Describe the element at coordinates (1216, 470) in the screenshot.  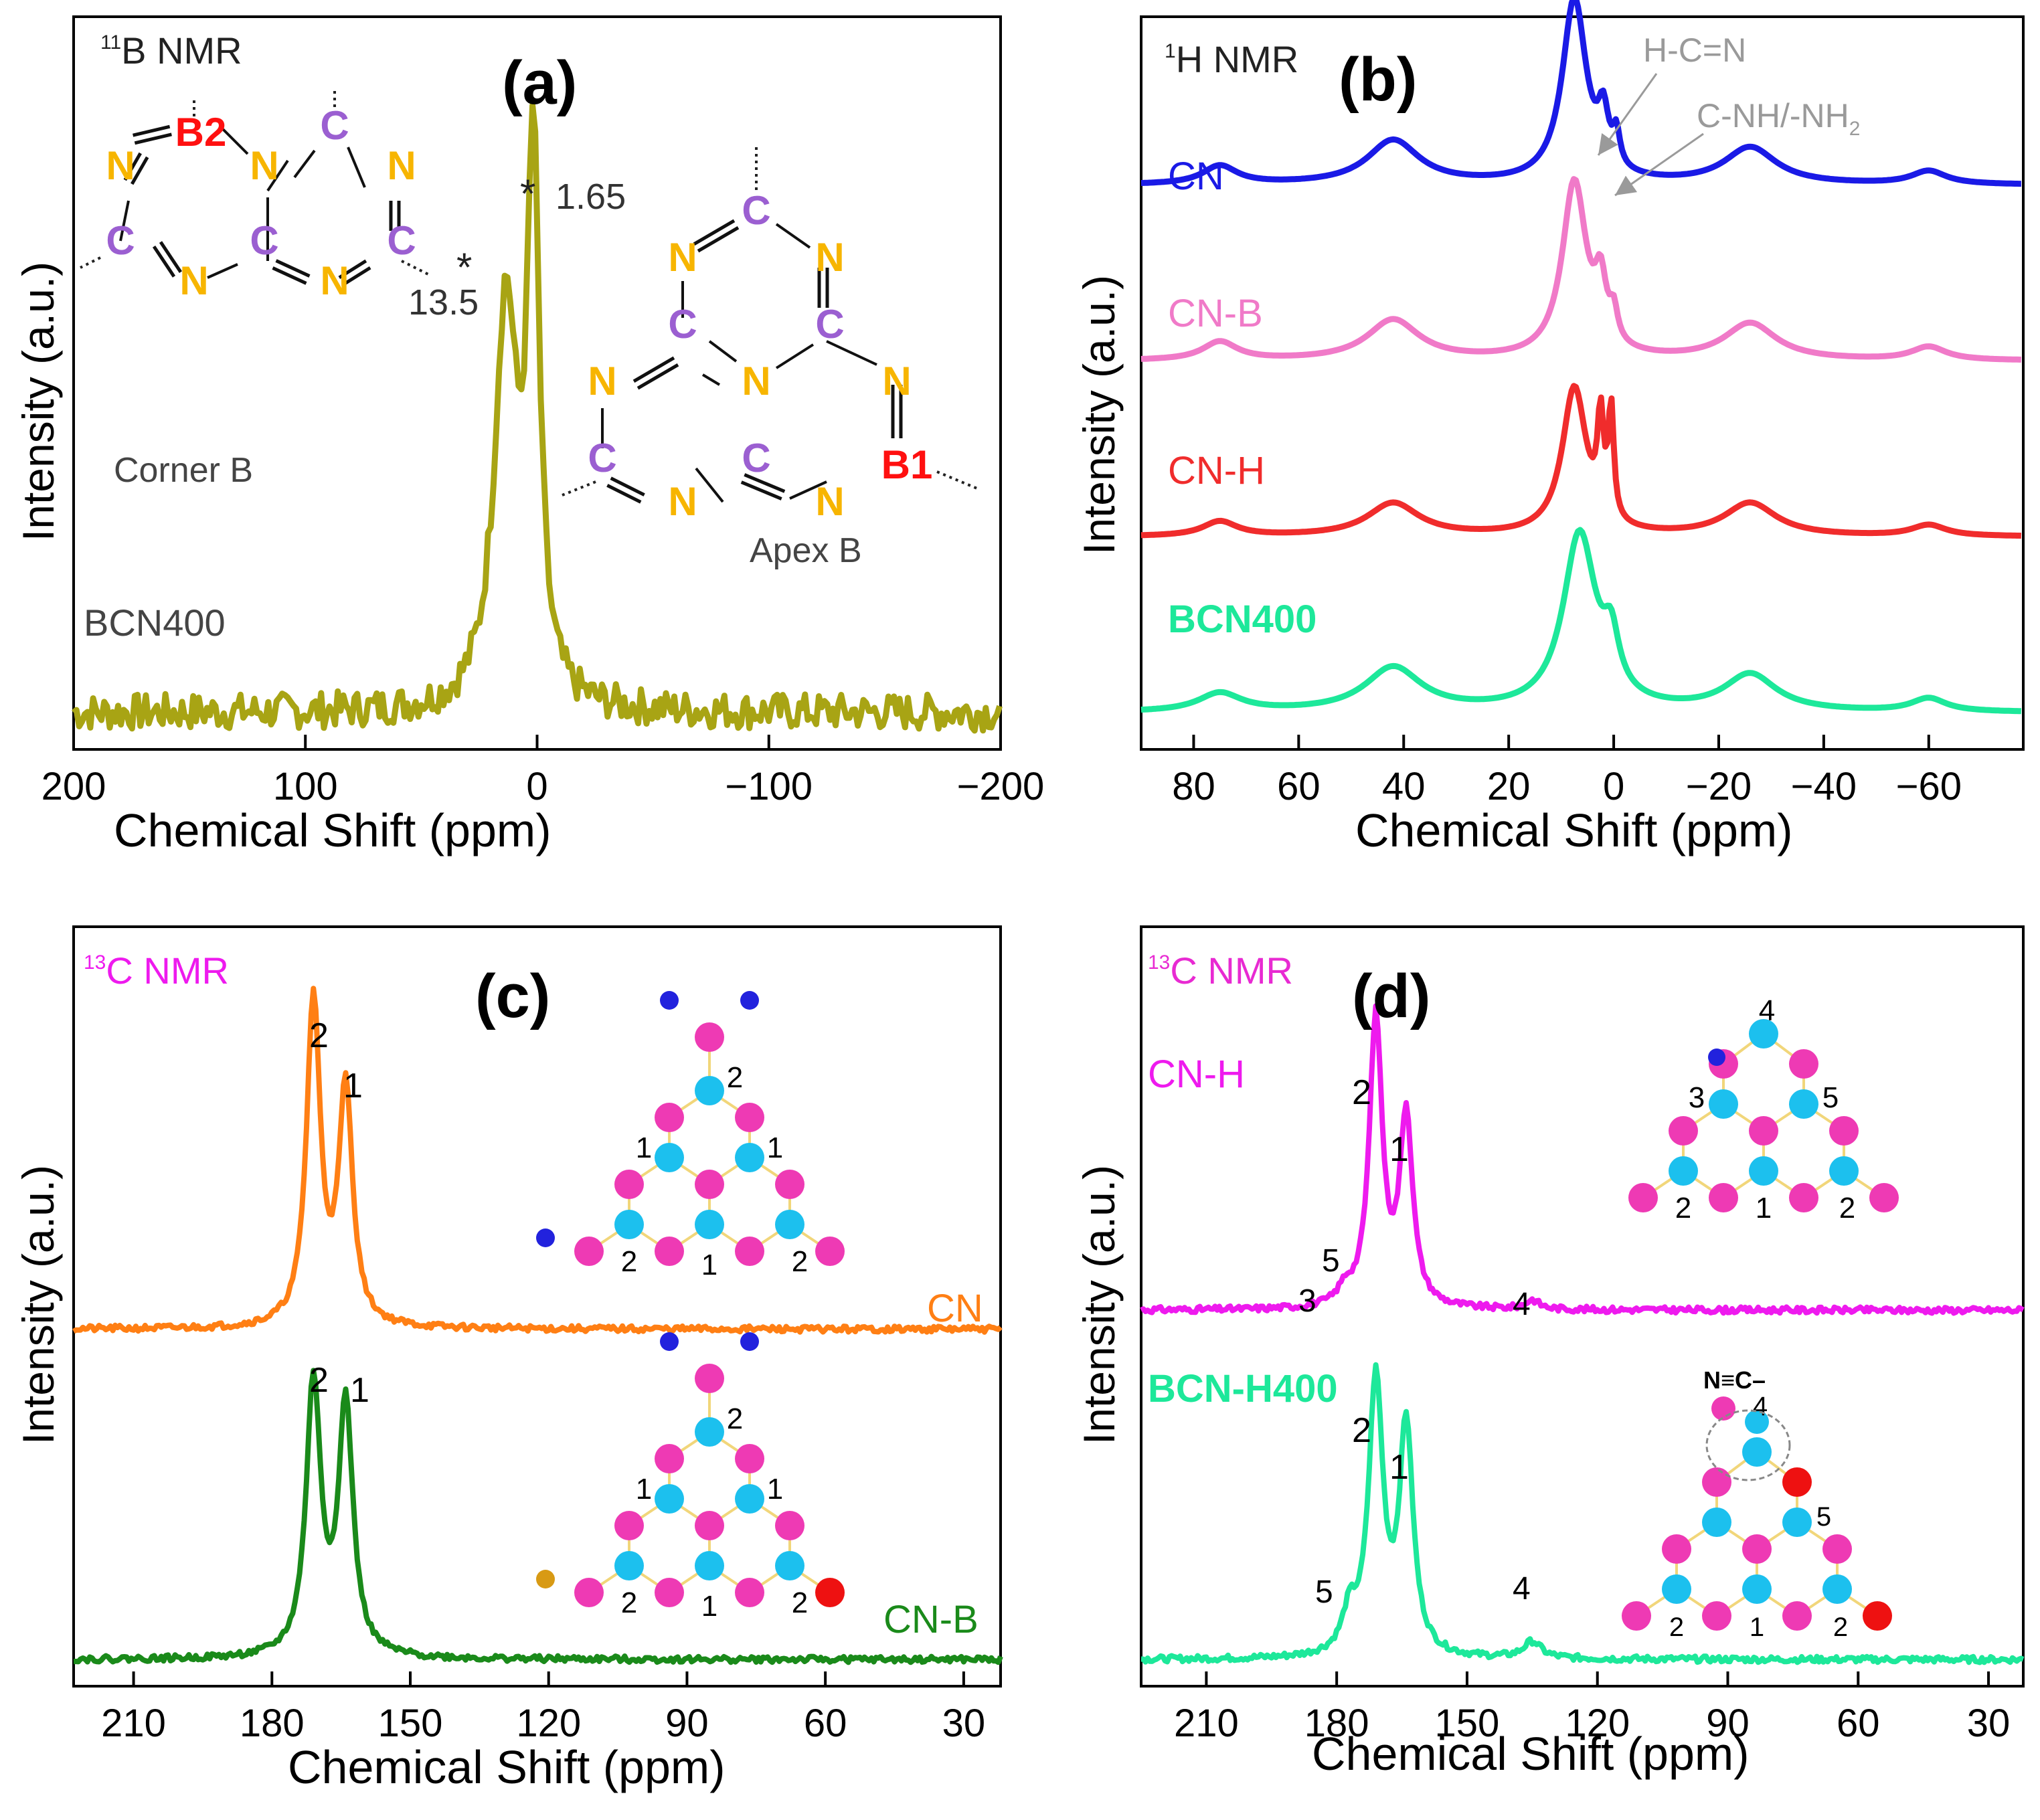
I see `series-label-cn-h: CN-H` at that location.